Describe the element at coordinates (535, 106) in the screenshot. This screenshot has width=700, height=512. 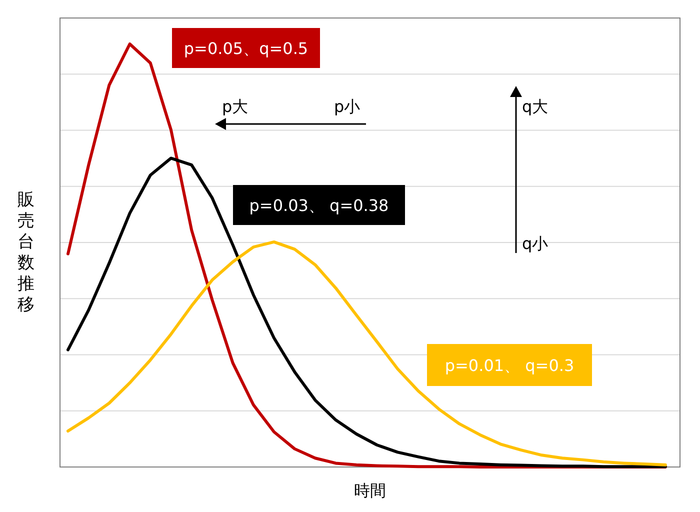
I see `annotation: q大` at that location.